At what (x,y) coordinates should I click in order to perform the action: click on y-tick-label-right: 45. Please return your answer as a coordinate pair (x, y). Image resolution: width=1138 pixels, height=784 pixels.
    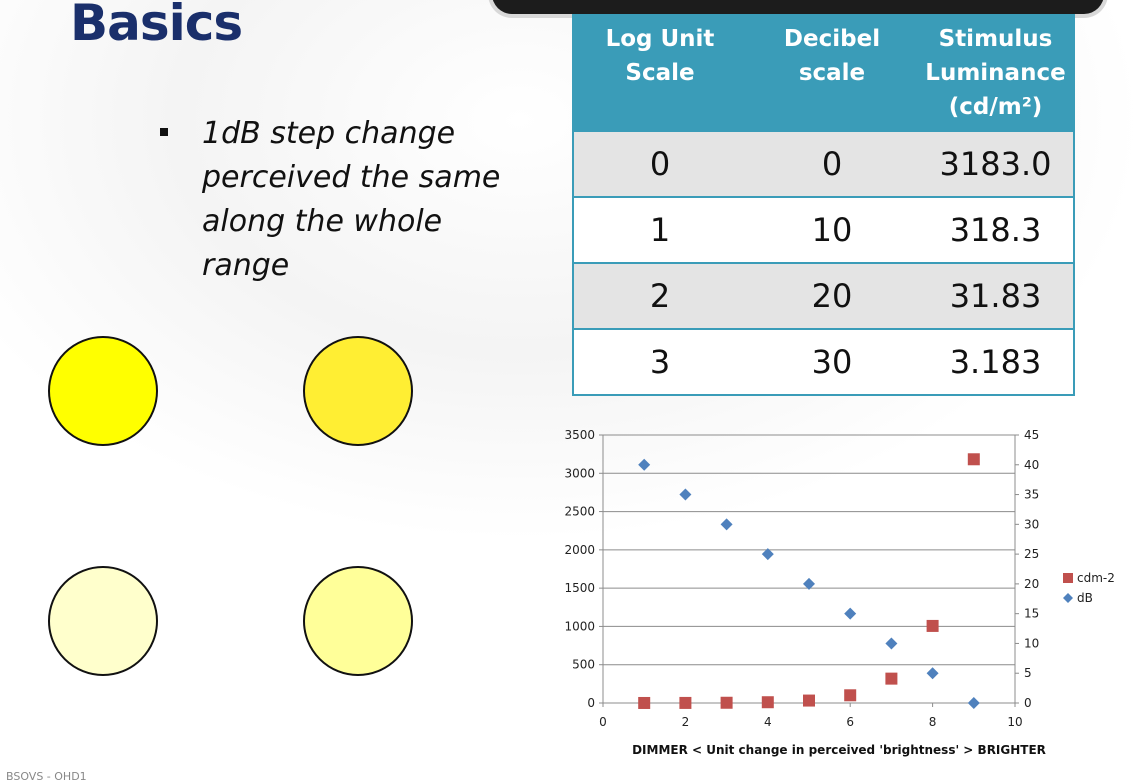
    Looking at the image, I should click on (1031, 435).